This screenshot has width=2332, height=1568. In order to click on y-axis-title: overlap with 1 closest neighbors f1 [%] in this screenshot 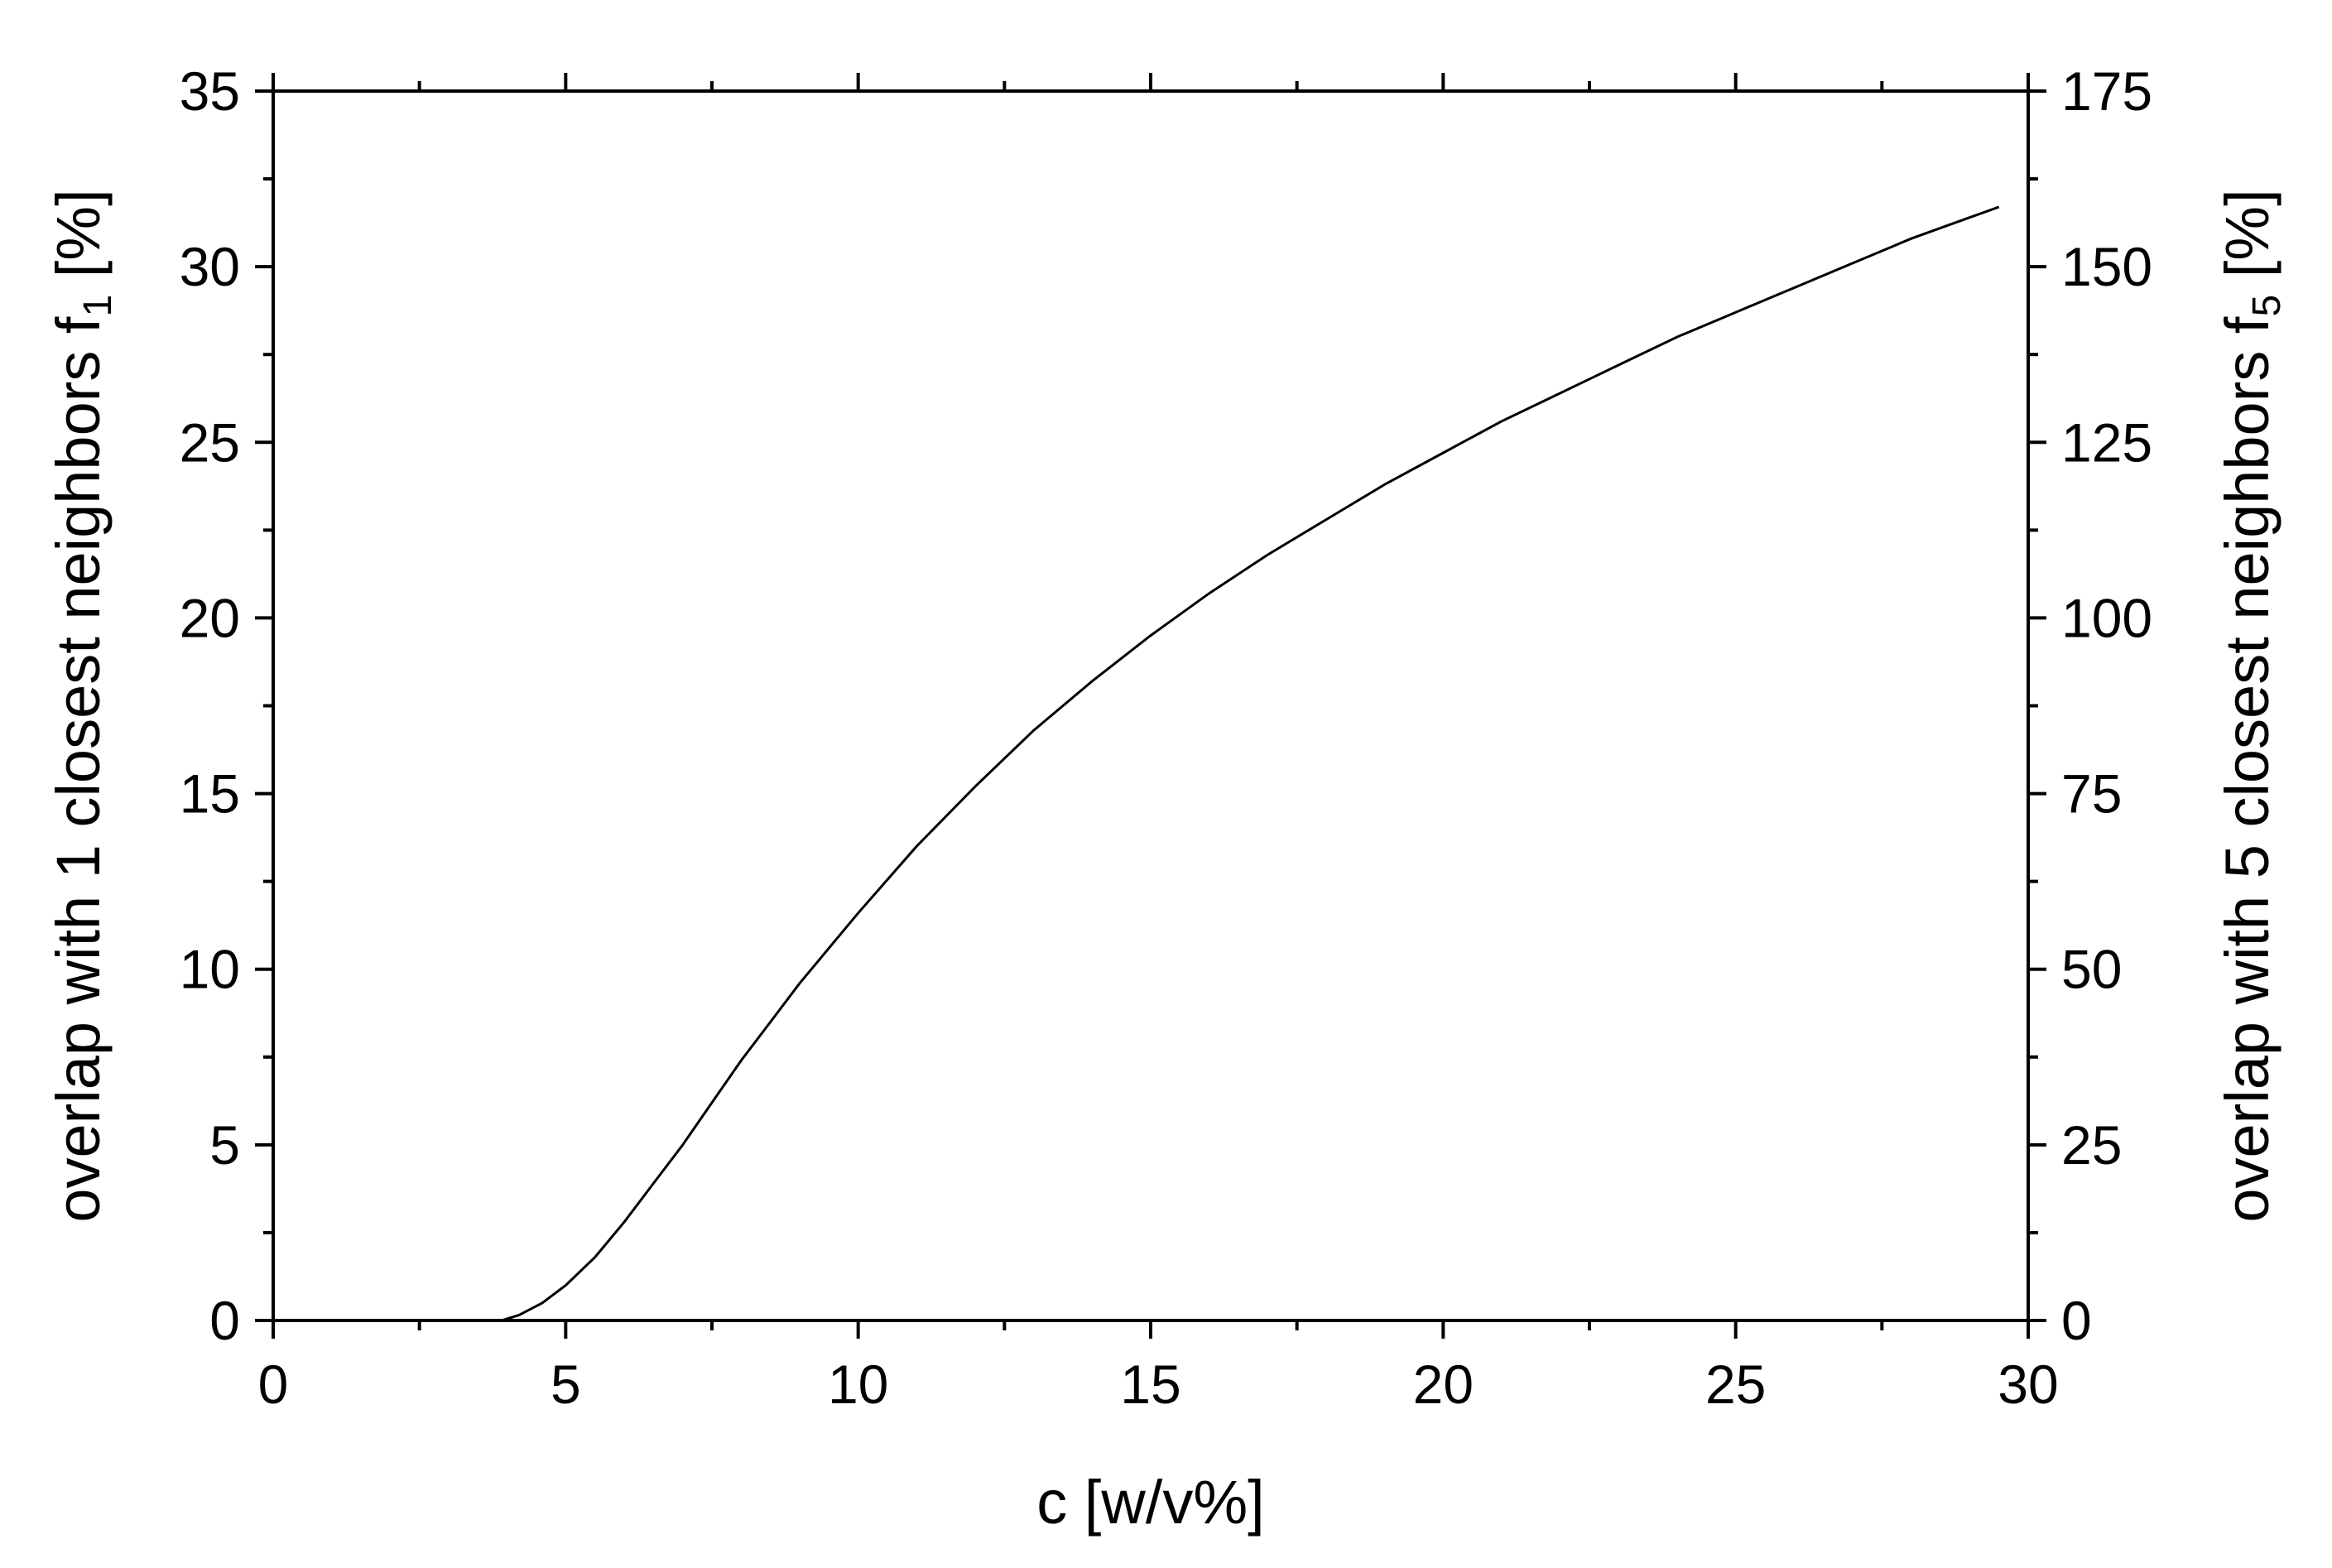, I will do `click(82, 705)`.